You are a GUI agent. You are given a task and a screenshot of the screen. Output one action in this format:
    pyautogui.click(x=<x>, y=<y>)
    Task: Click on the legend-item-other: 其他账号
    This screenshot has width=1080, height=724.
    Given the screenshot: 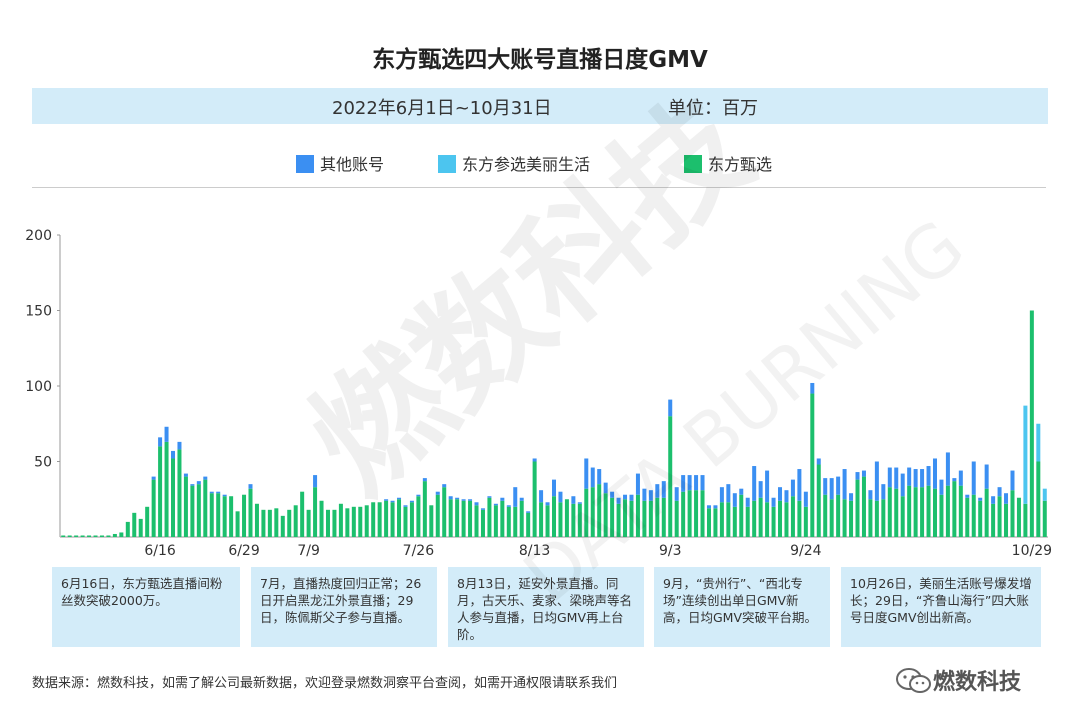 What is the action you would take?
    pyautogui.click(x=340, y=162)
    